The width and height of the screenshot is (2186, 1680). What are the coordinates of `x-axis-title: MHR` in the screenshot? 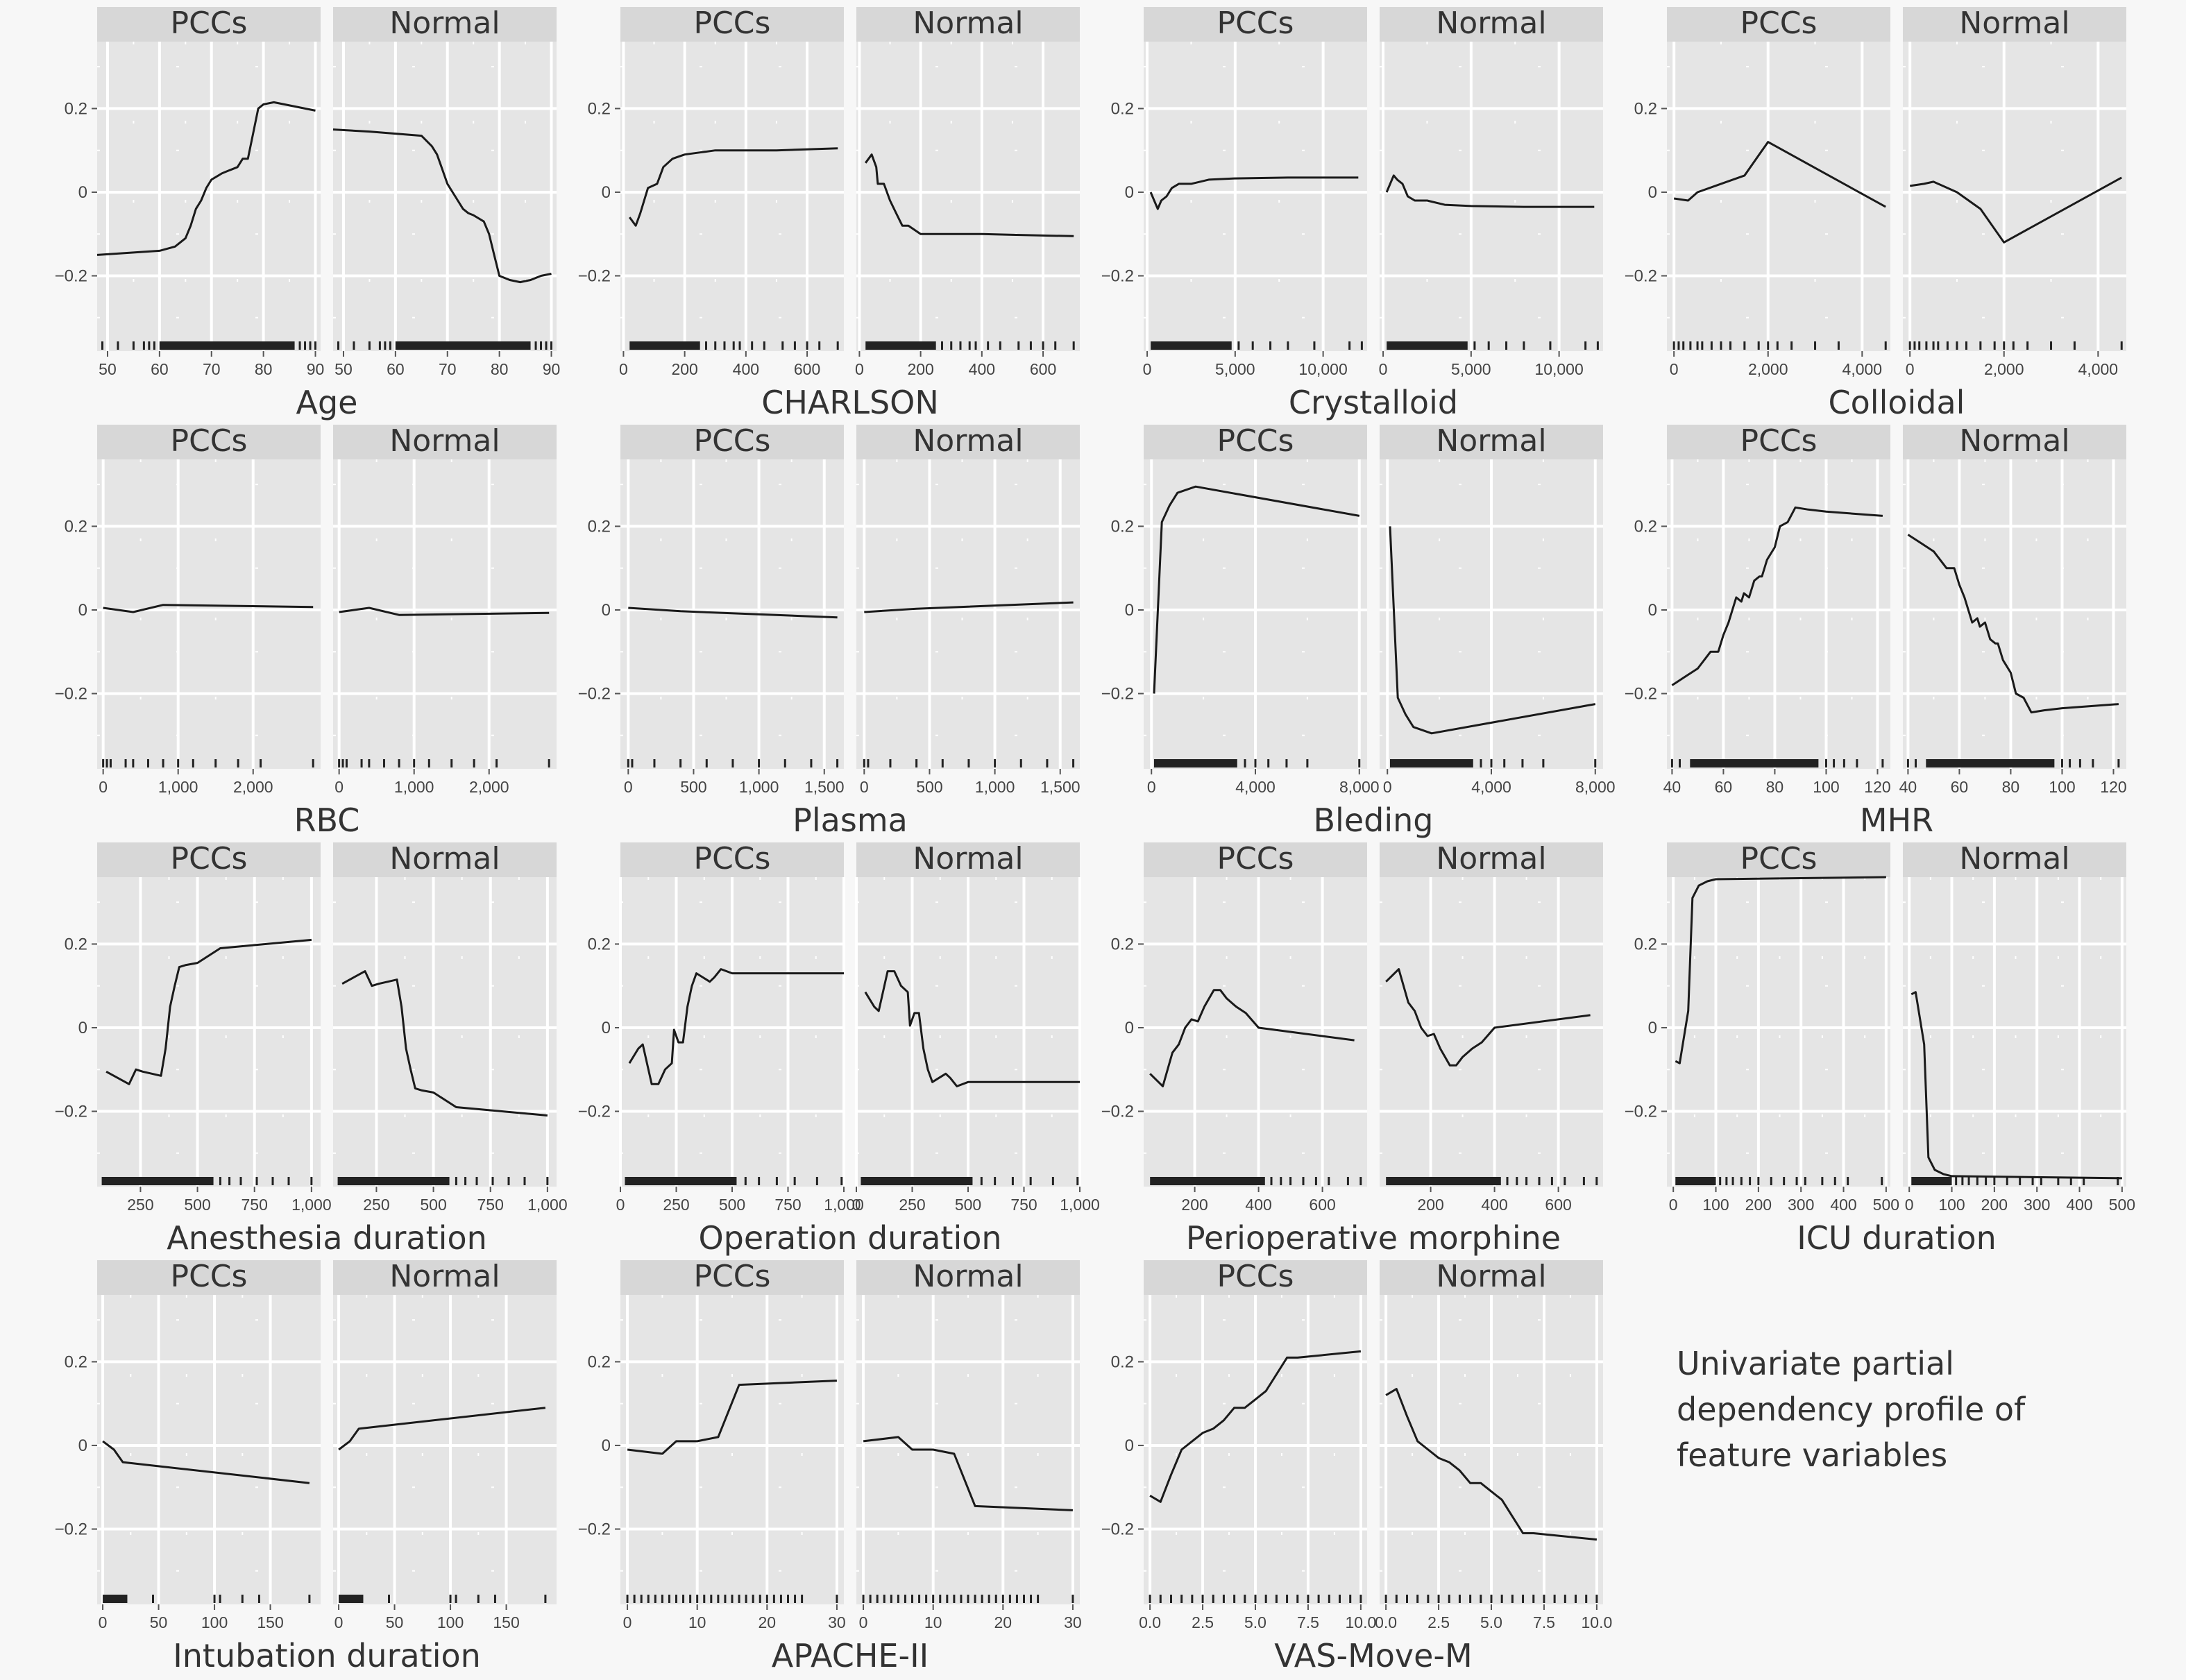 It's located at (1896, 820).